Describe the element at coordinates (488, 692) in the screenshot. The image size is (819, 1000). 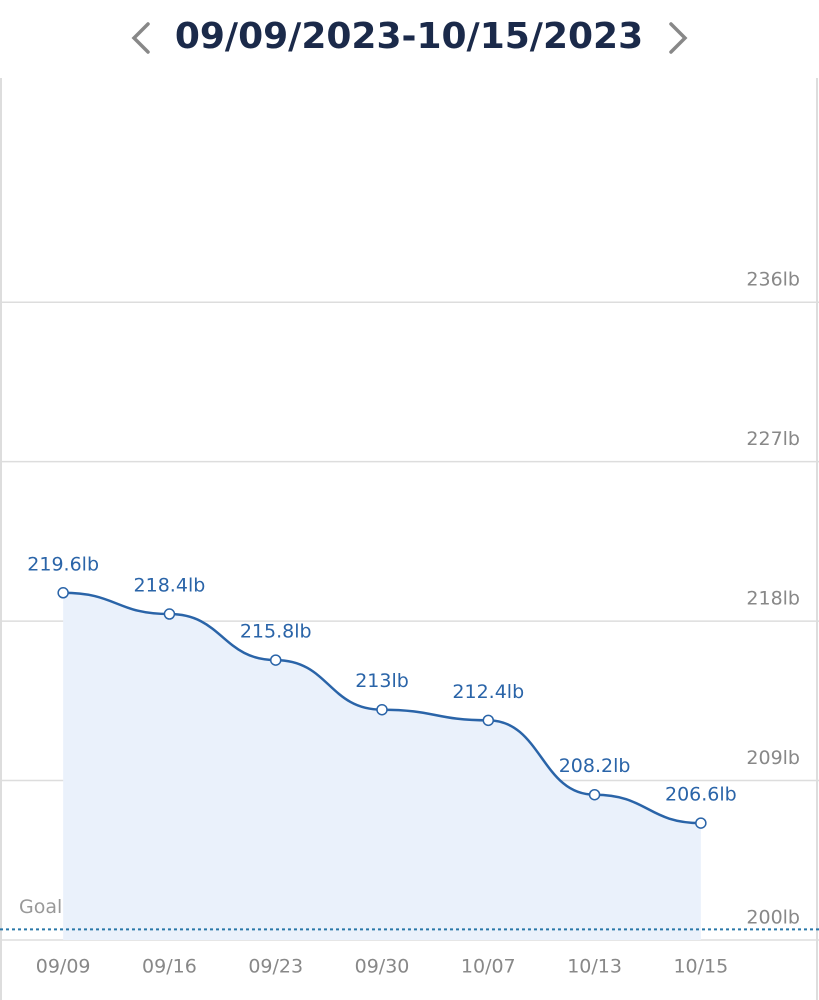
I see `data-label: 212.4lb` at that location.